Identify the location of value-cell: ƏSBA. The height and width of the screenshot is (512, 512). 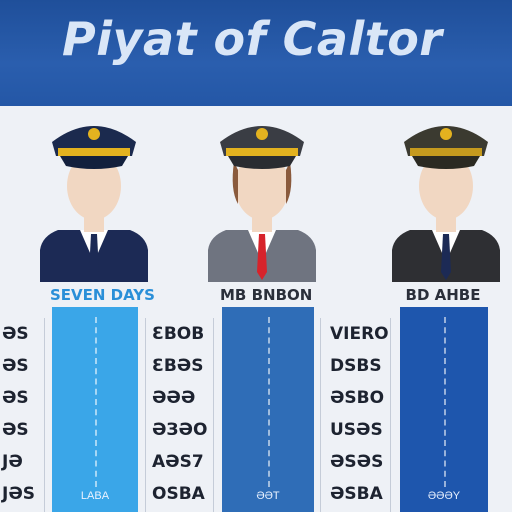
(356, 494).